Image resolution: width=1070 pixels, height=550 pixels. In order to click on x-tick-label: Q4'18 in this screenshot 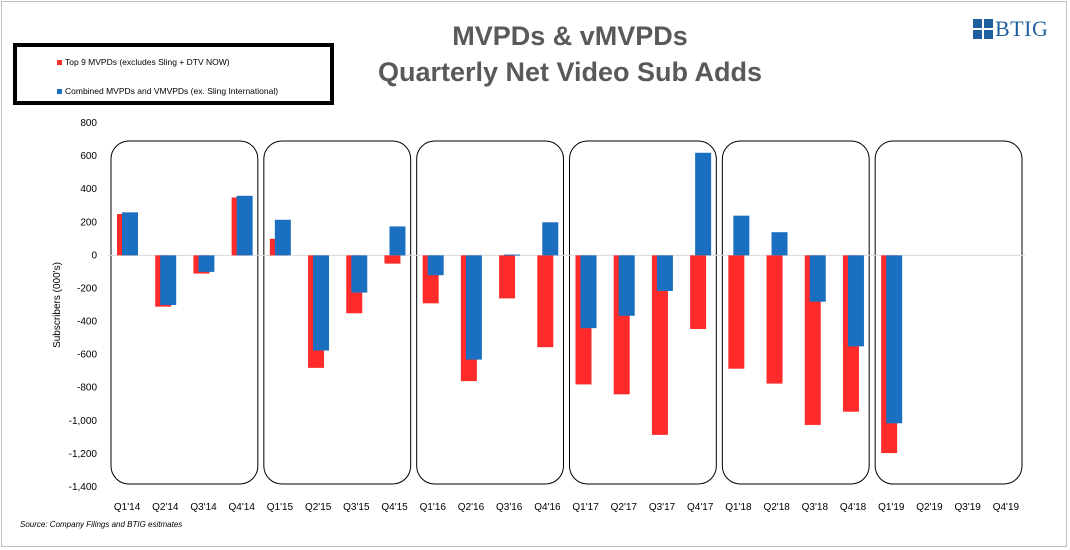, I will do `click(853, 507)`.